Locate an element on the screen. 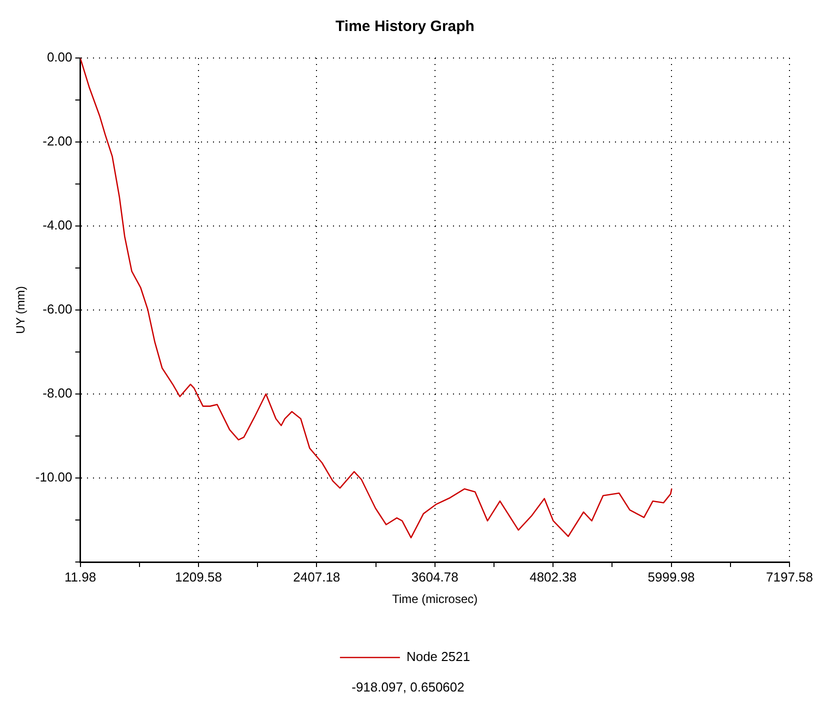  x-tick-label: 1209.58 is located at coordinates (198, 576).